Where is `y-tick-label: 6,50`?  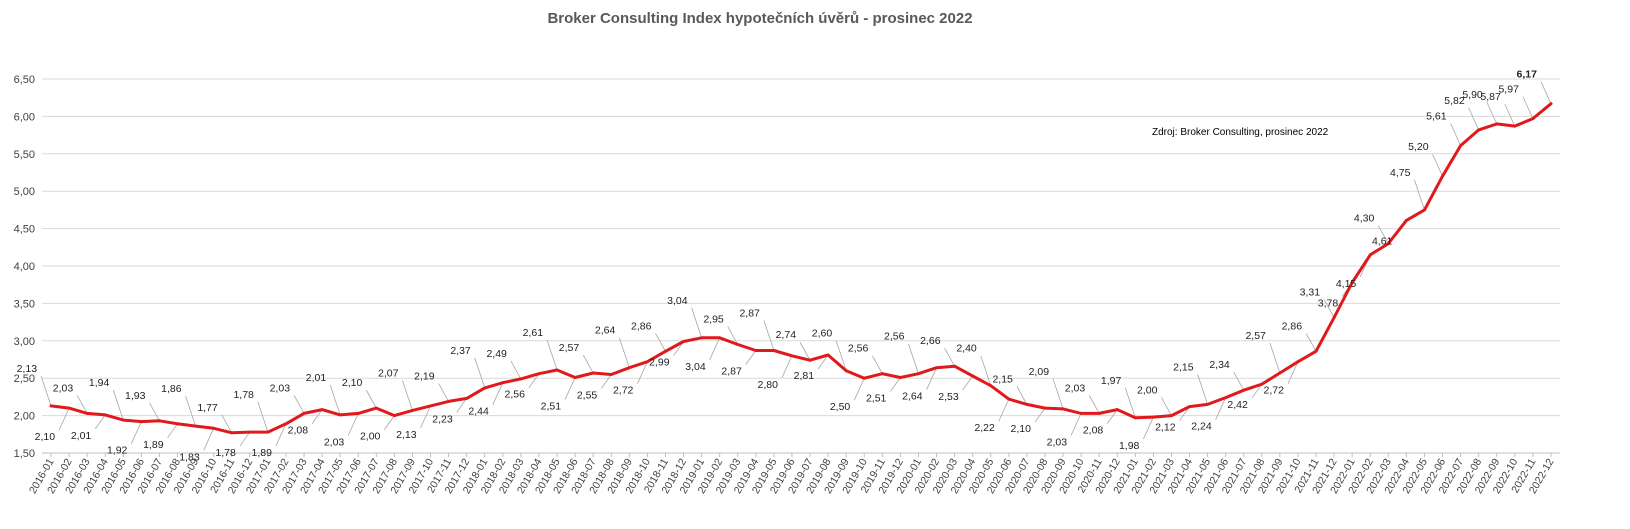
y-tick-label: 6,50 is located at coordinates (24, 80).